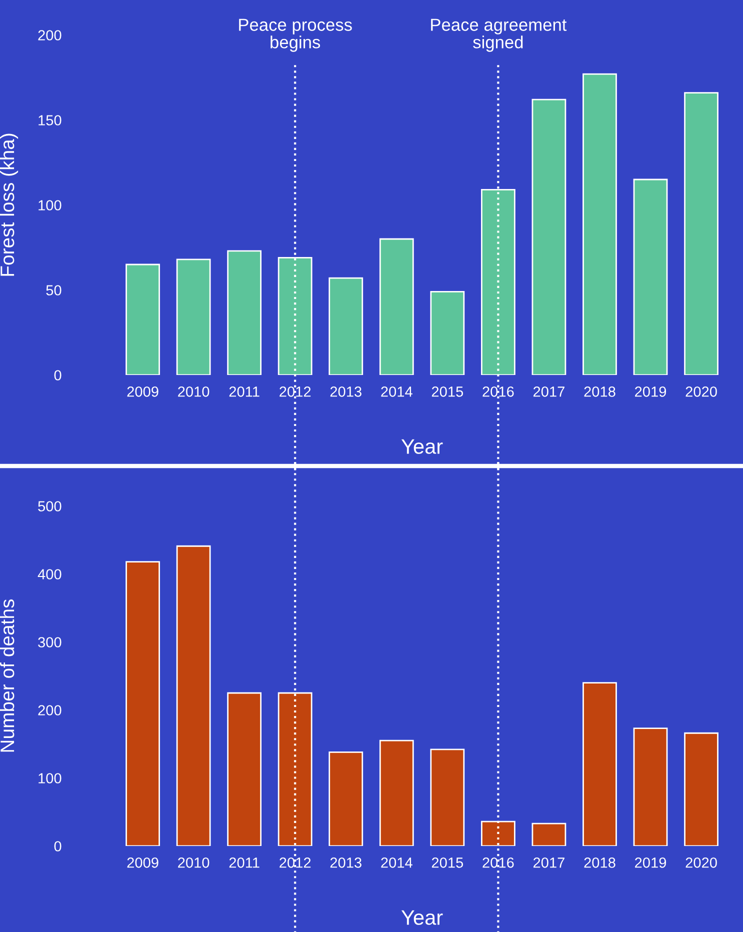 Image resolution: width=743 pixels, height=932 pixels. I want to click on y-axis-title: Forest loss (kha), so click(9, 205).